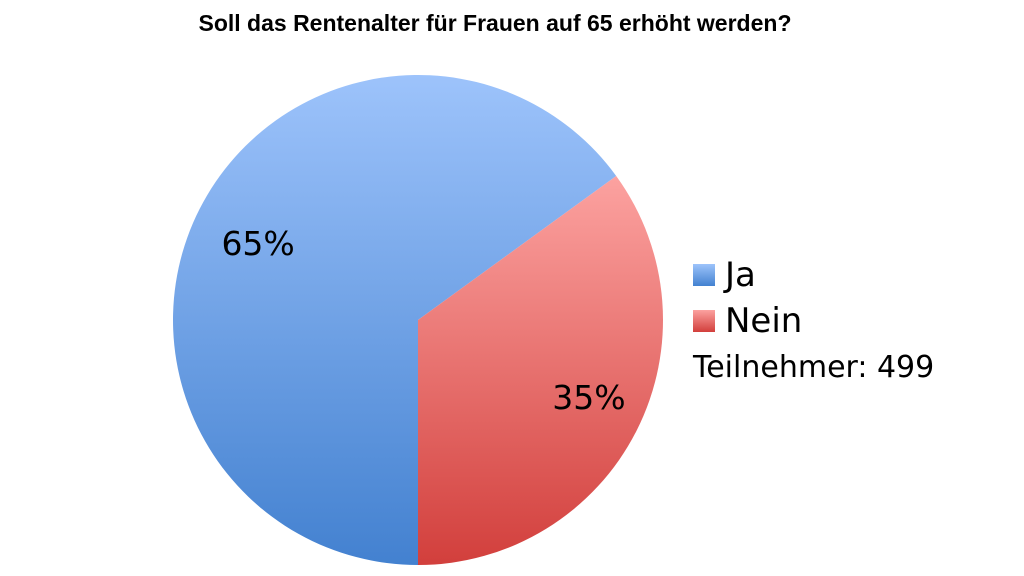 The height and width of the screenshot is (576, 1024). Describe the element at coordinates (740, 275) in the screenshot. I see `legend-label-ja: Ja` at that location.